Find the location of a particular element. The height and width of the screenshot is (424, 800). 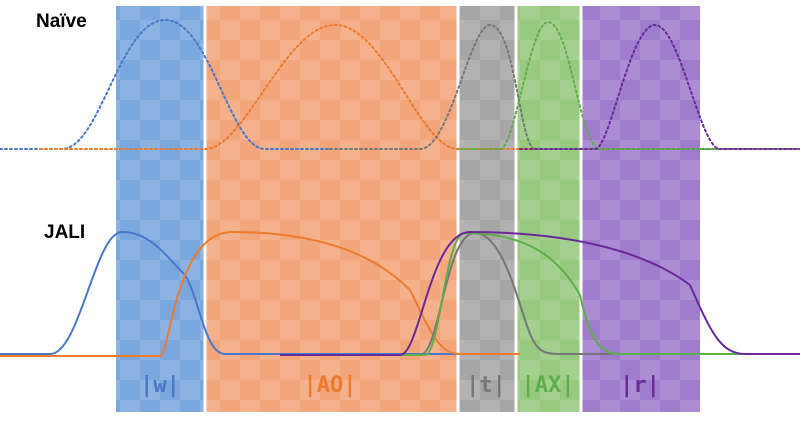

band-ax-texture is located at coordinates (548, 209).